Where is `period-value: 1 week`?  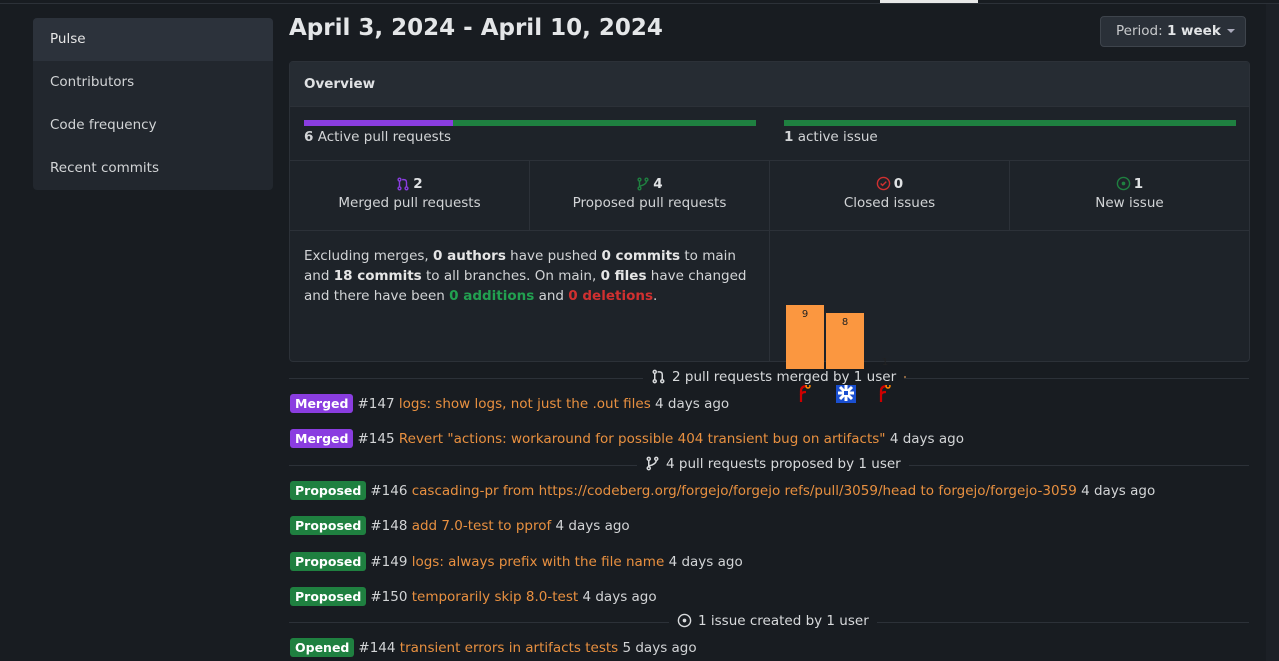 period-value: 1 week is located at coordinates (1193, 31).